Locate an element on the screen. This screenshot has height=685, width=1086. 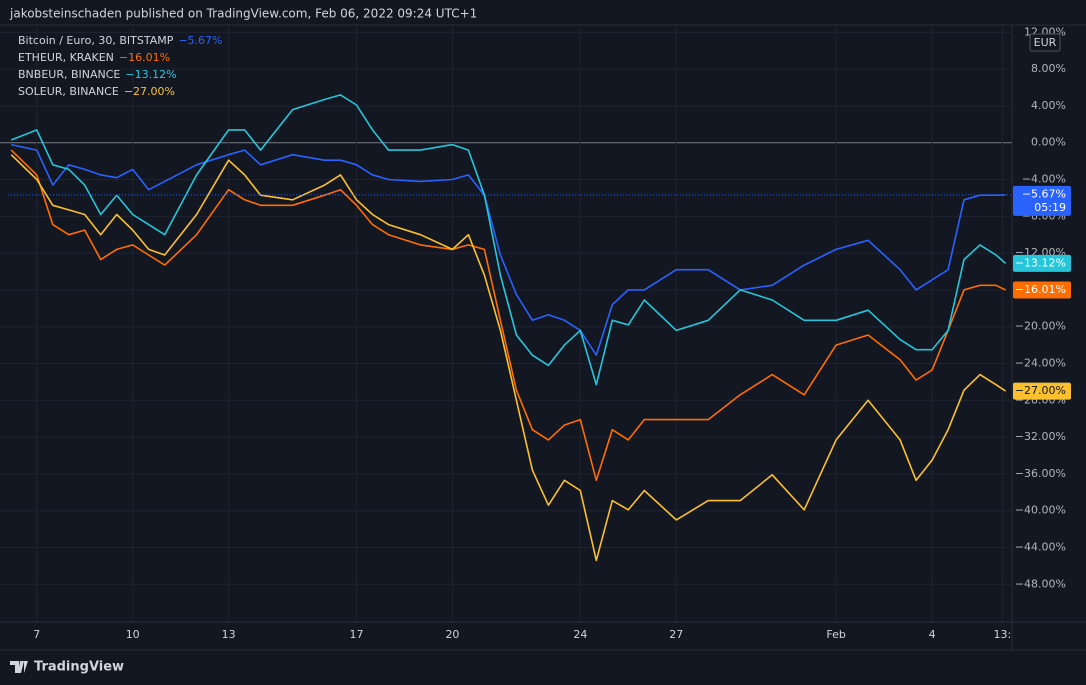
legend-value: −13.12% is located at coordinates (150, 74).